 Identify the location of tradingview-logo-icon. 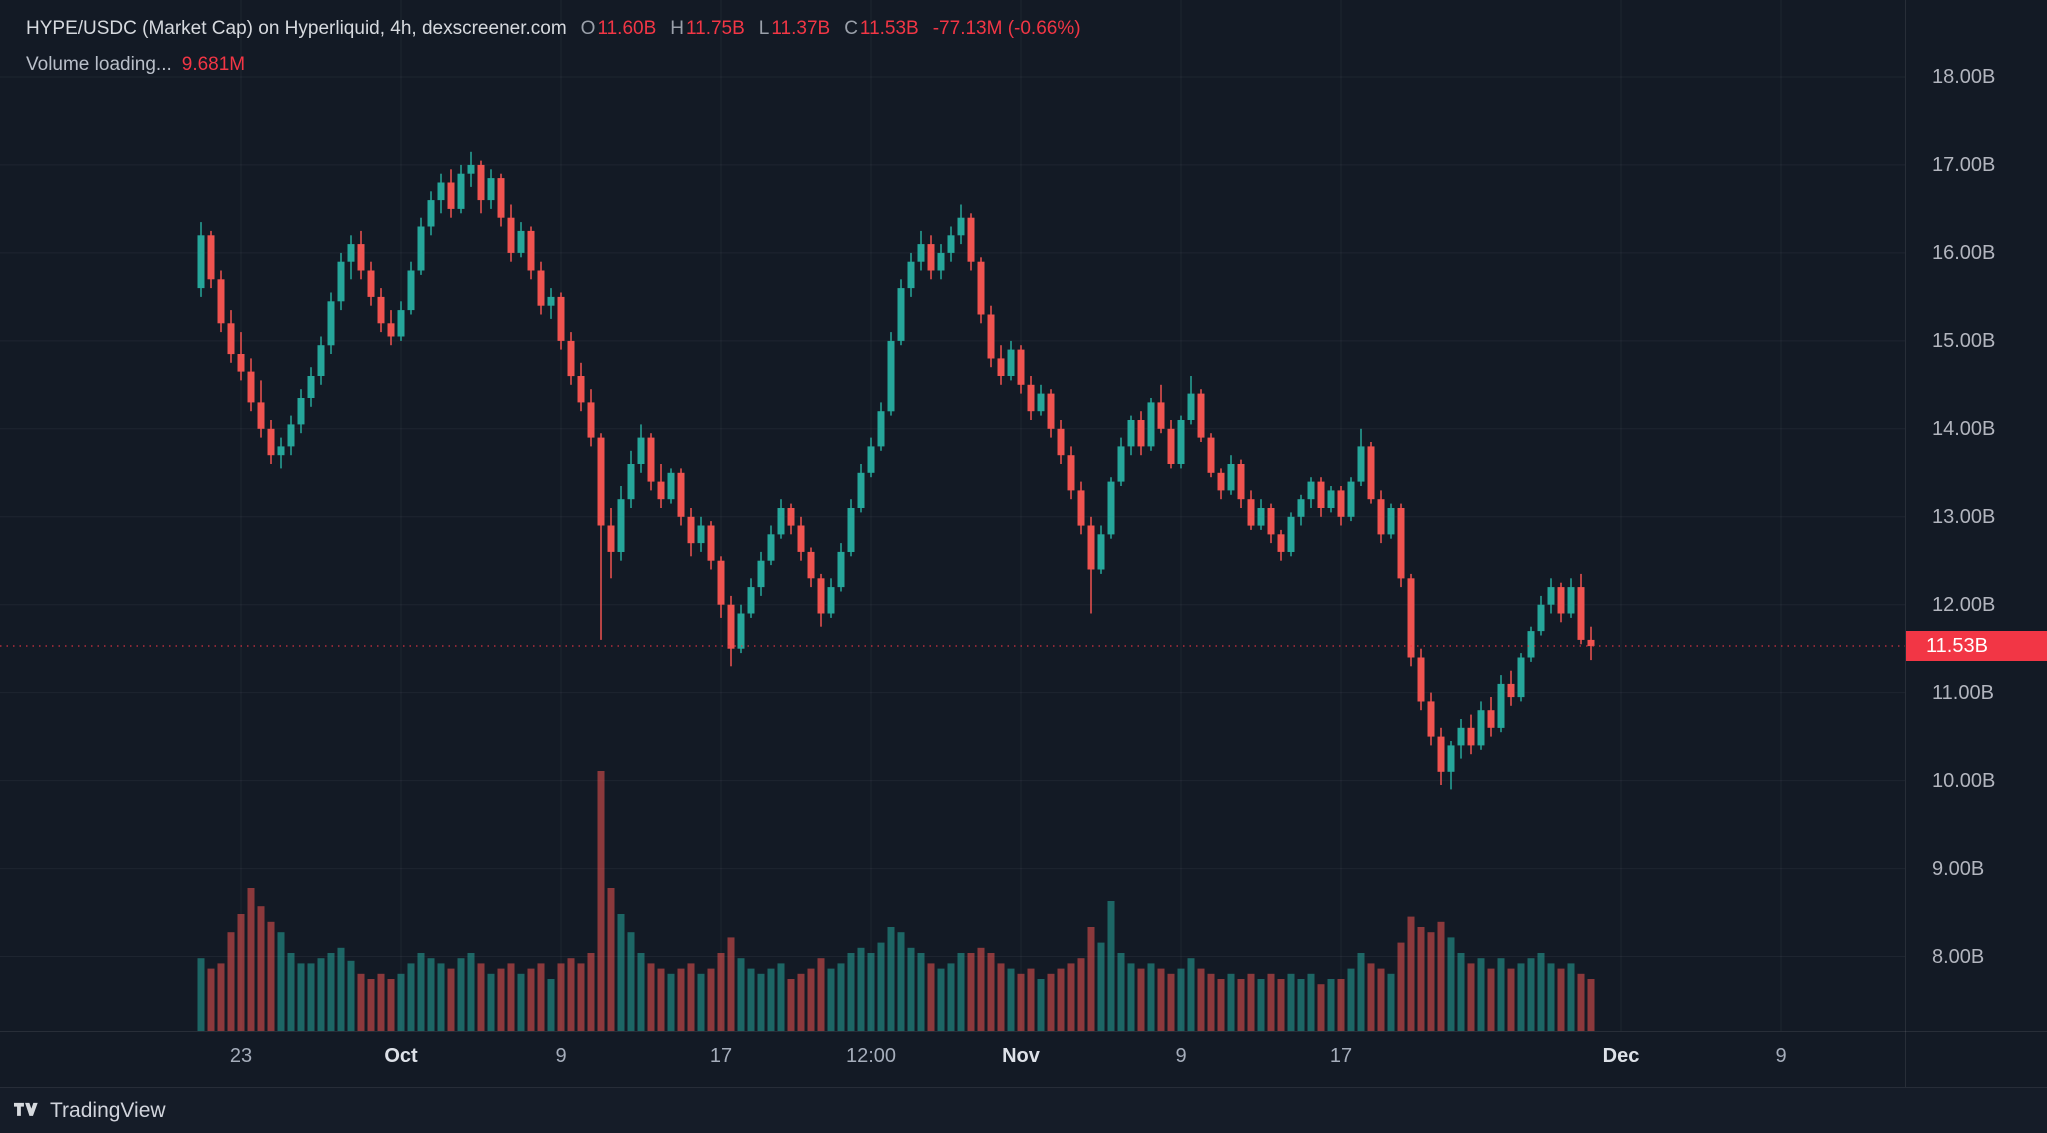
(27, 1110).